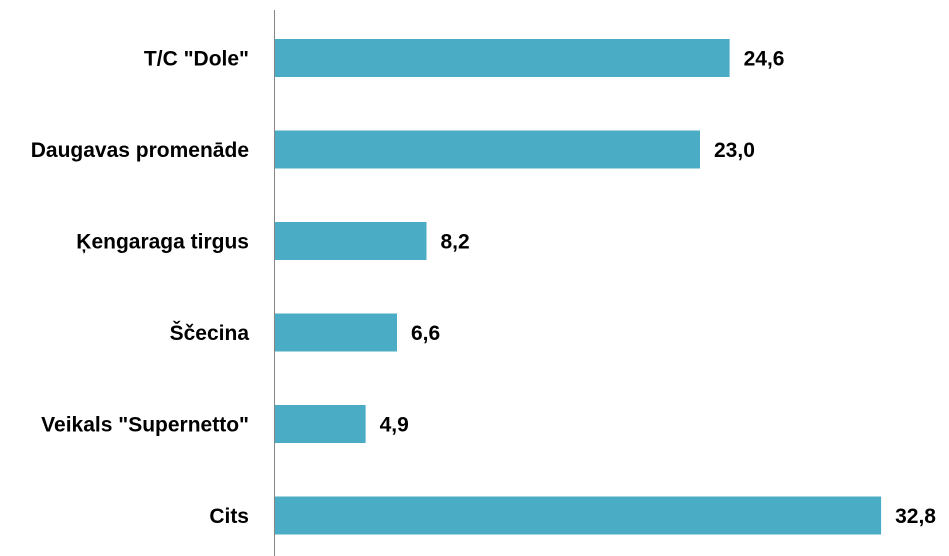  I want to click on value-label-5: 32,8, so click(915, 516).